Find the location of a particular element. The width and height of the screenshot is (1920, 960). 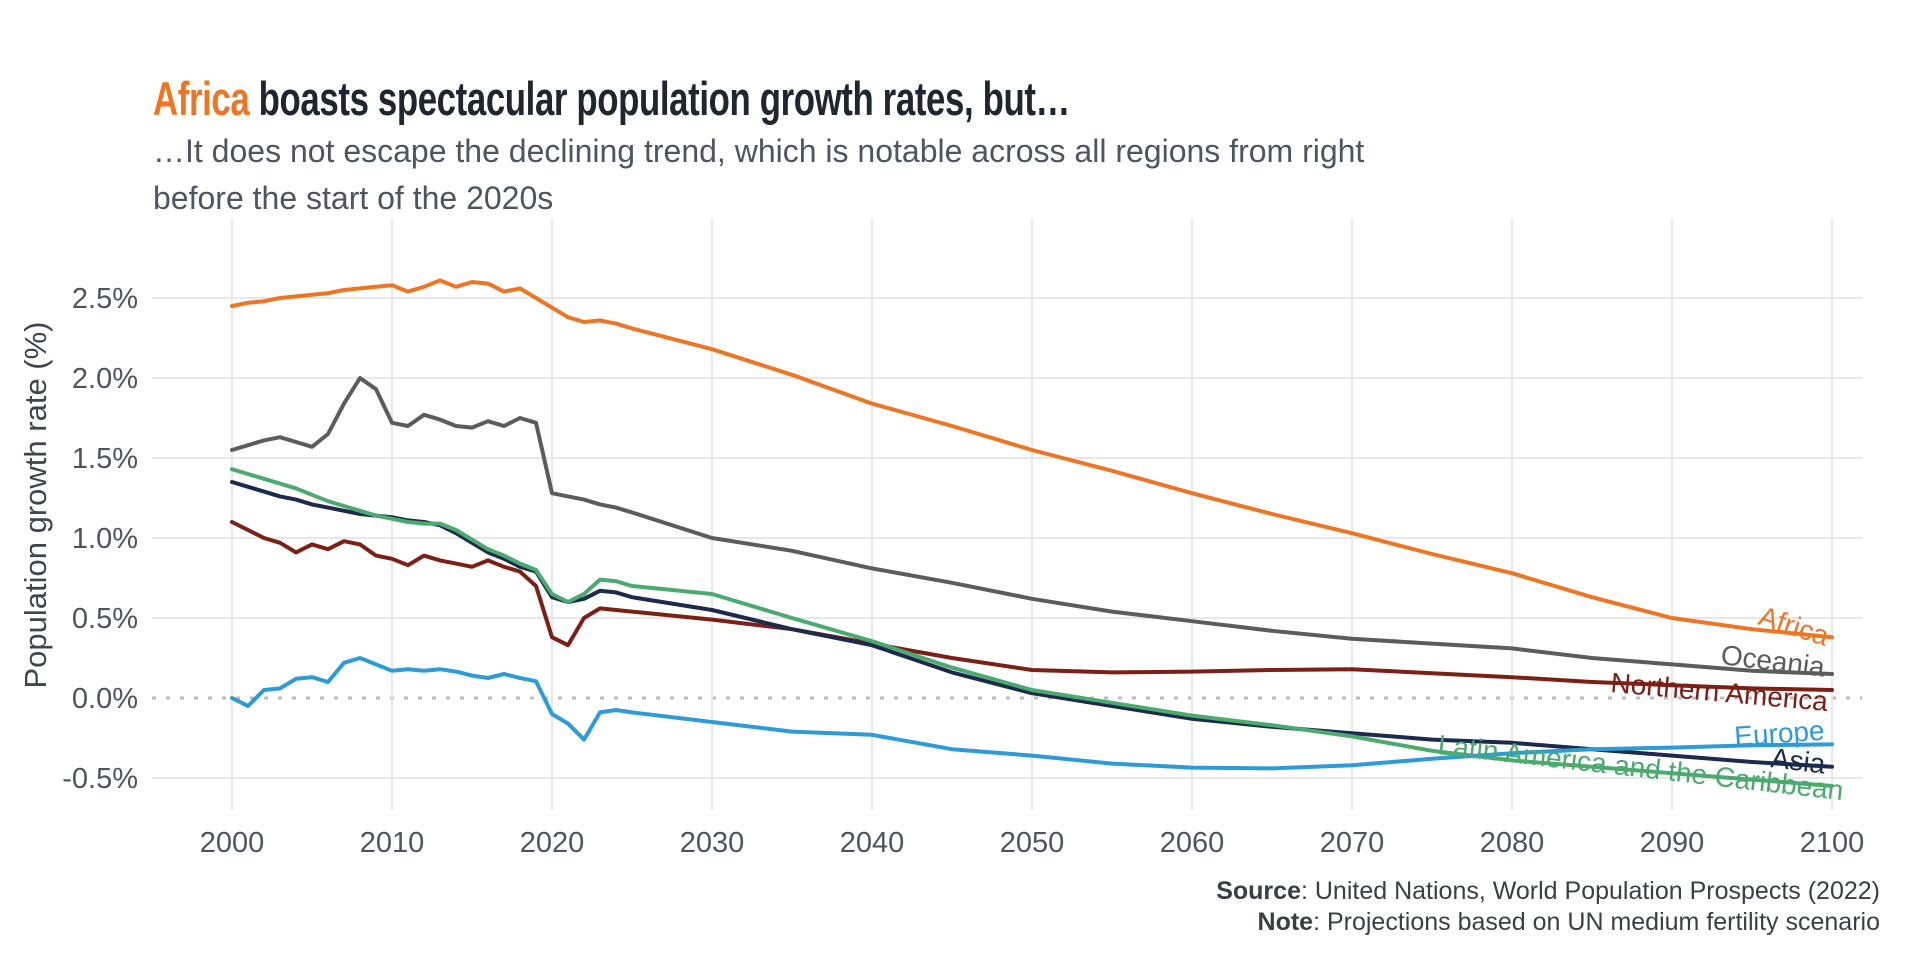

note-label: Note is located at coordinates (1285, 922).